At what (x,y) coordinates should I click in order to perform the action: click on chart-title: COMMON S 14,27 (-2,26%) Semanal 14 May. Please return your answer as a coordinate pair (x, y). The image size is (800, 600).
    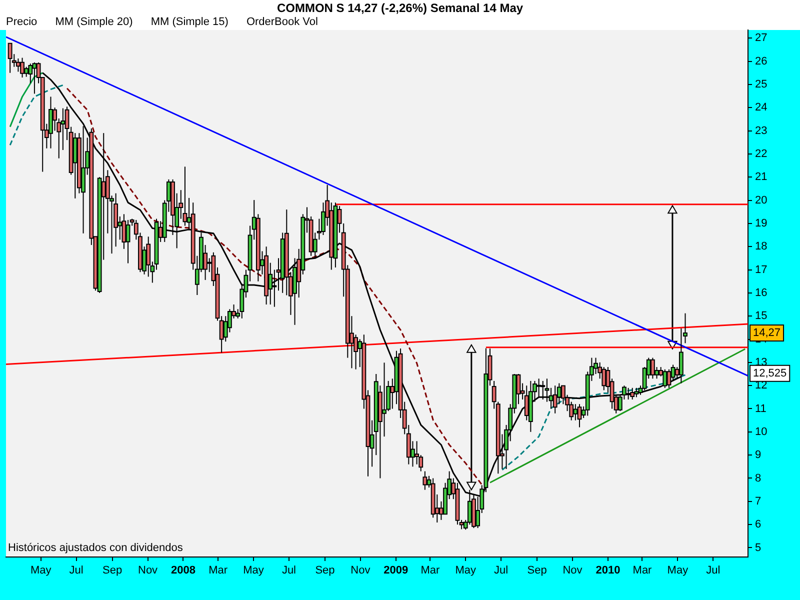
    Looking at the image, I should click on (400, 8).